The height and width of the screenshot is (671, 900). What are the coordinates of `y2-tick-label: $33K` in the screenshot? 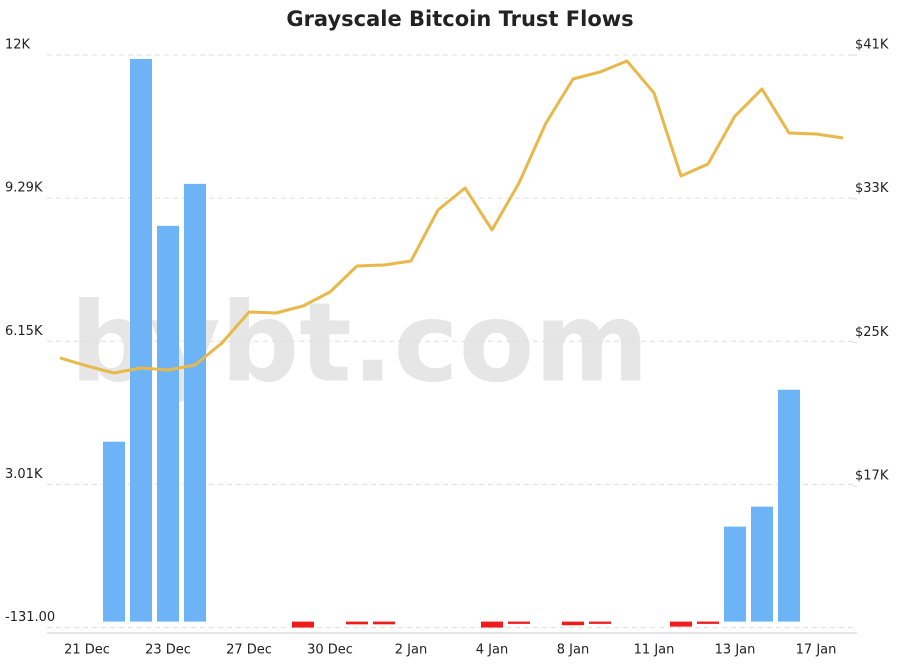 It's located at (872, 188).